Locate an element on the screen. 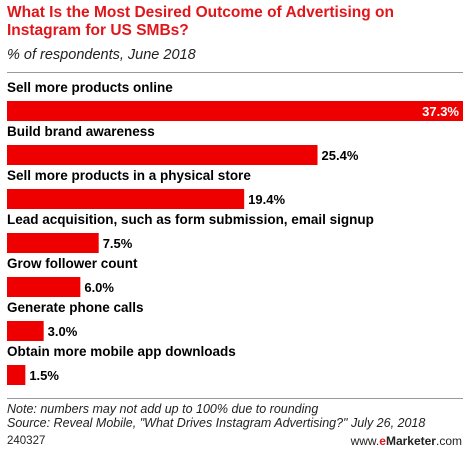  brand-name: Marketer is located at coordinates (410, 441).